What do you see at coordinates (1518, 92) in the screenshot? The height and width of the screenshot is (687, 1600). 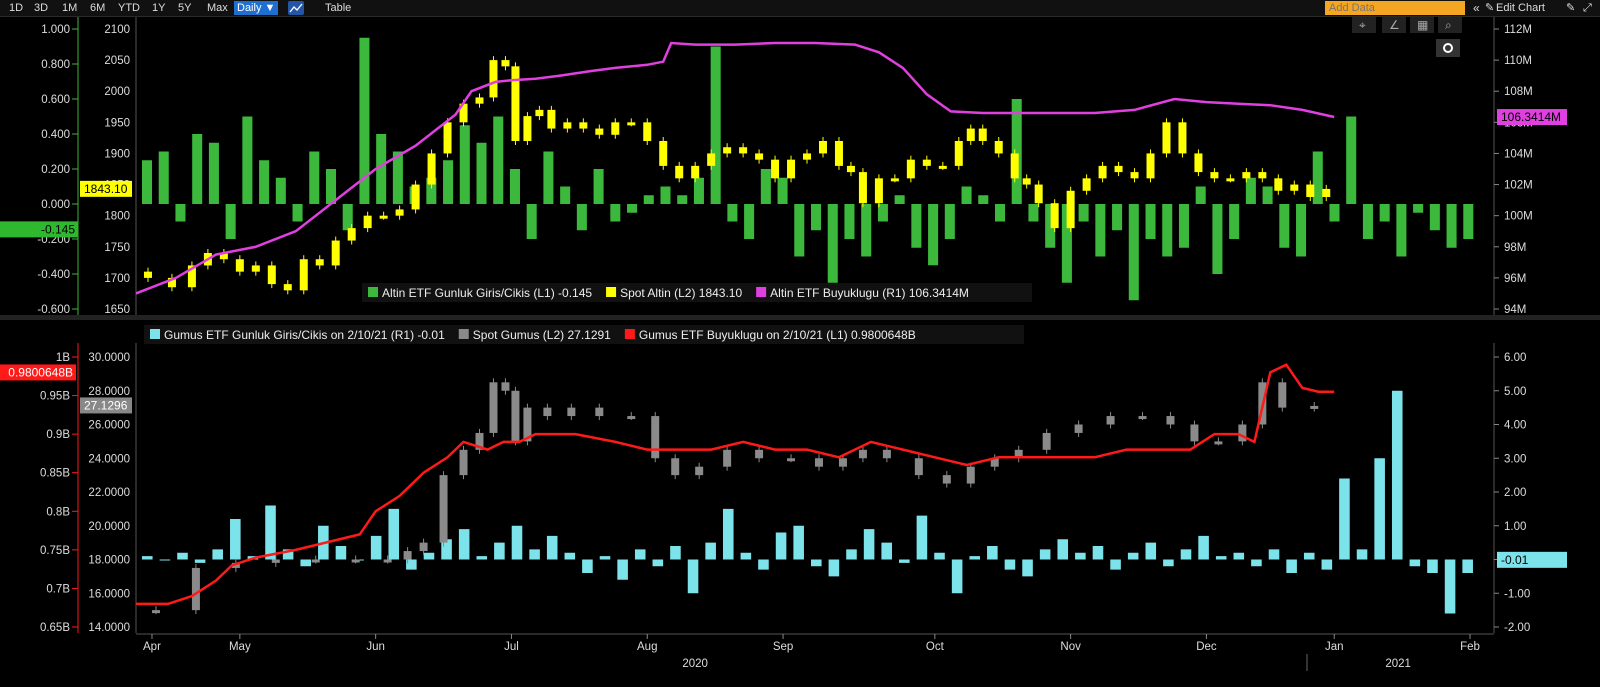 I see `r1-tick-label: 108M` at bounding box center [1518, 92].